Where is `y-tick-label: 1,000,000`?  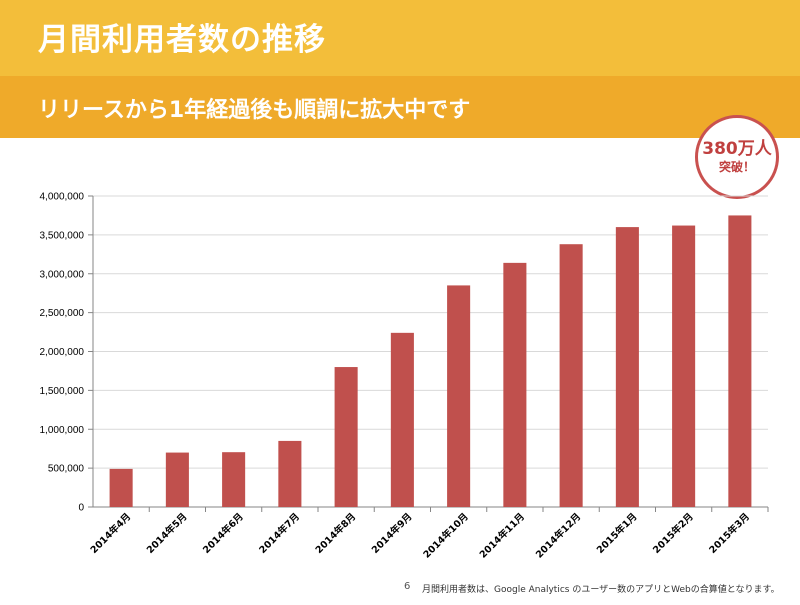 y-tick-label: 1,000,000 is located at coordinates (62, 430).